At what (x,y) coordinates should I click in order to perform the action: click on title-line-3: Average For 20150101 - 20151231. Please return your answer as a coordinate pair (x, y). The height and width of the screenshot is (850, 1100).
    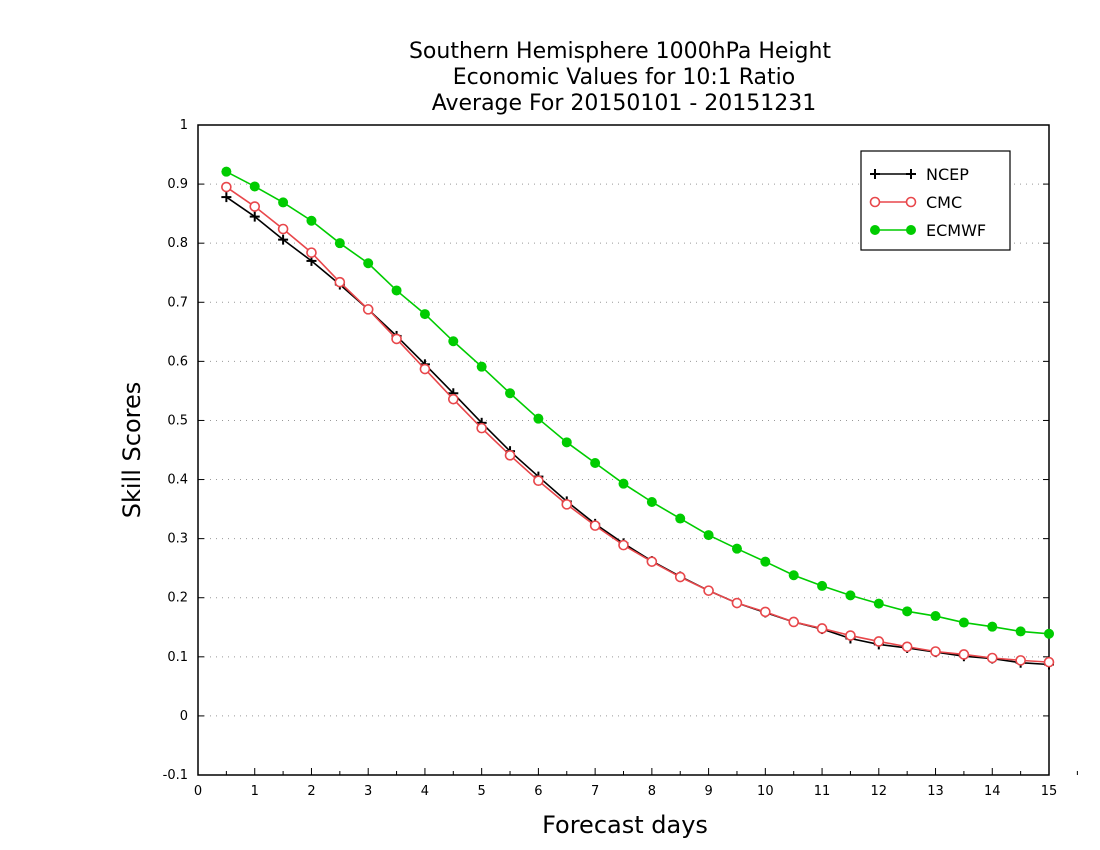
    Looking at the image, I should click on (624, 103).